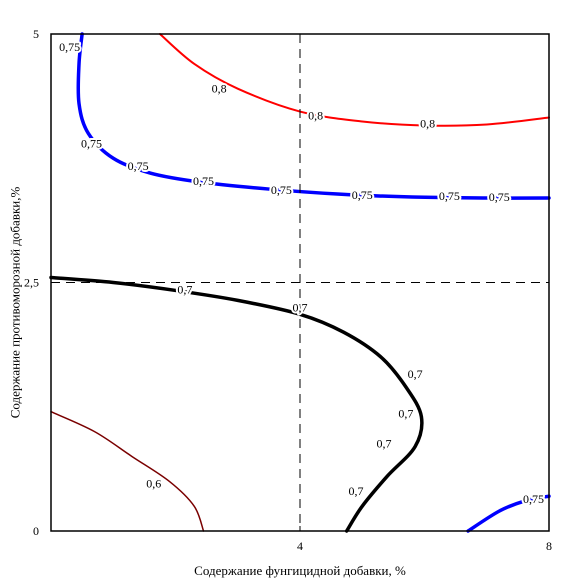  I want to click on y-axis-label: Содержание противоморозной добавки,%, so click(15, 303).